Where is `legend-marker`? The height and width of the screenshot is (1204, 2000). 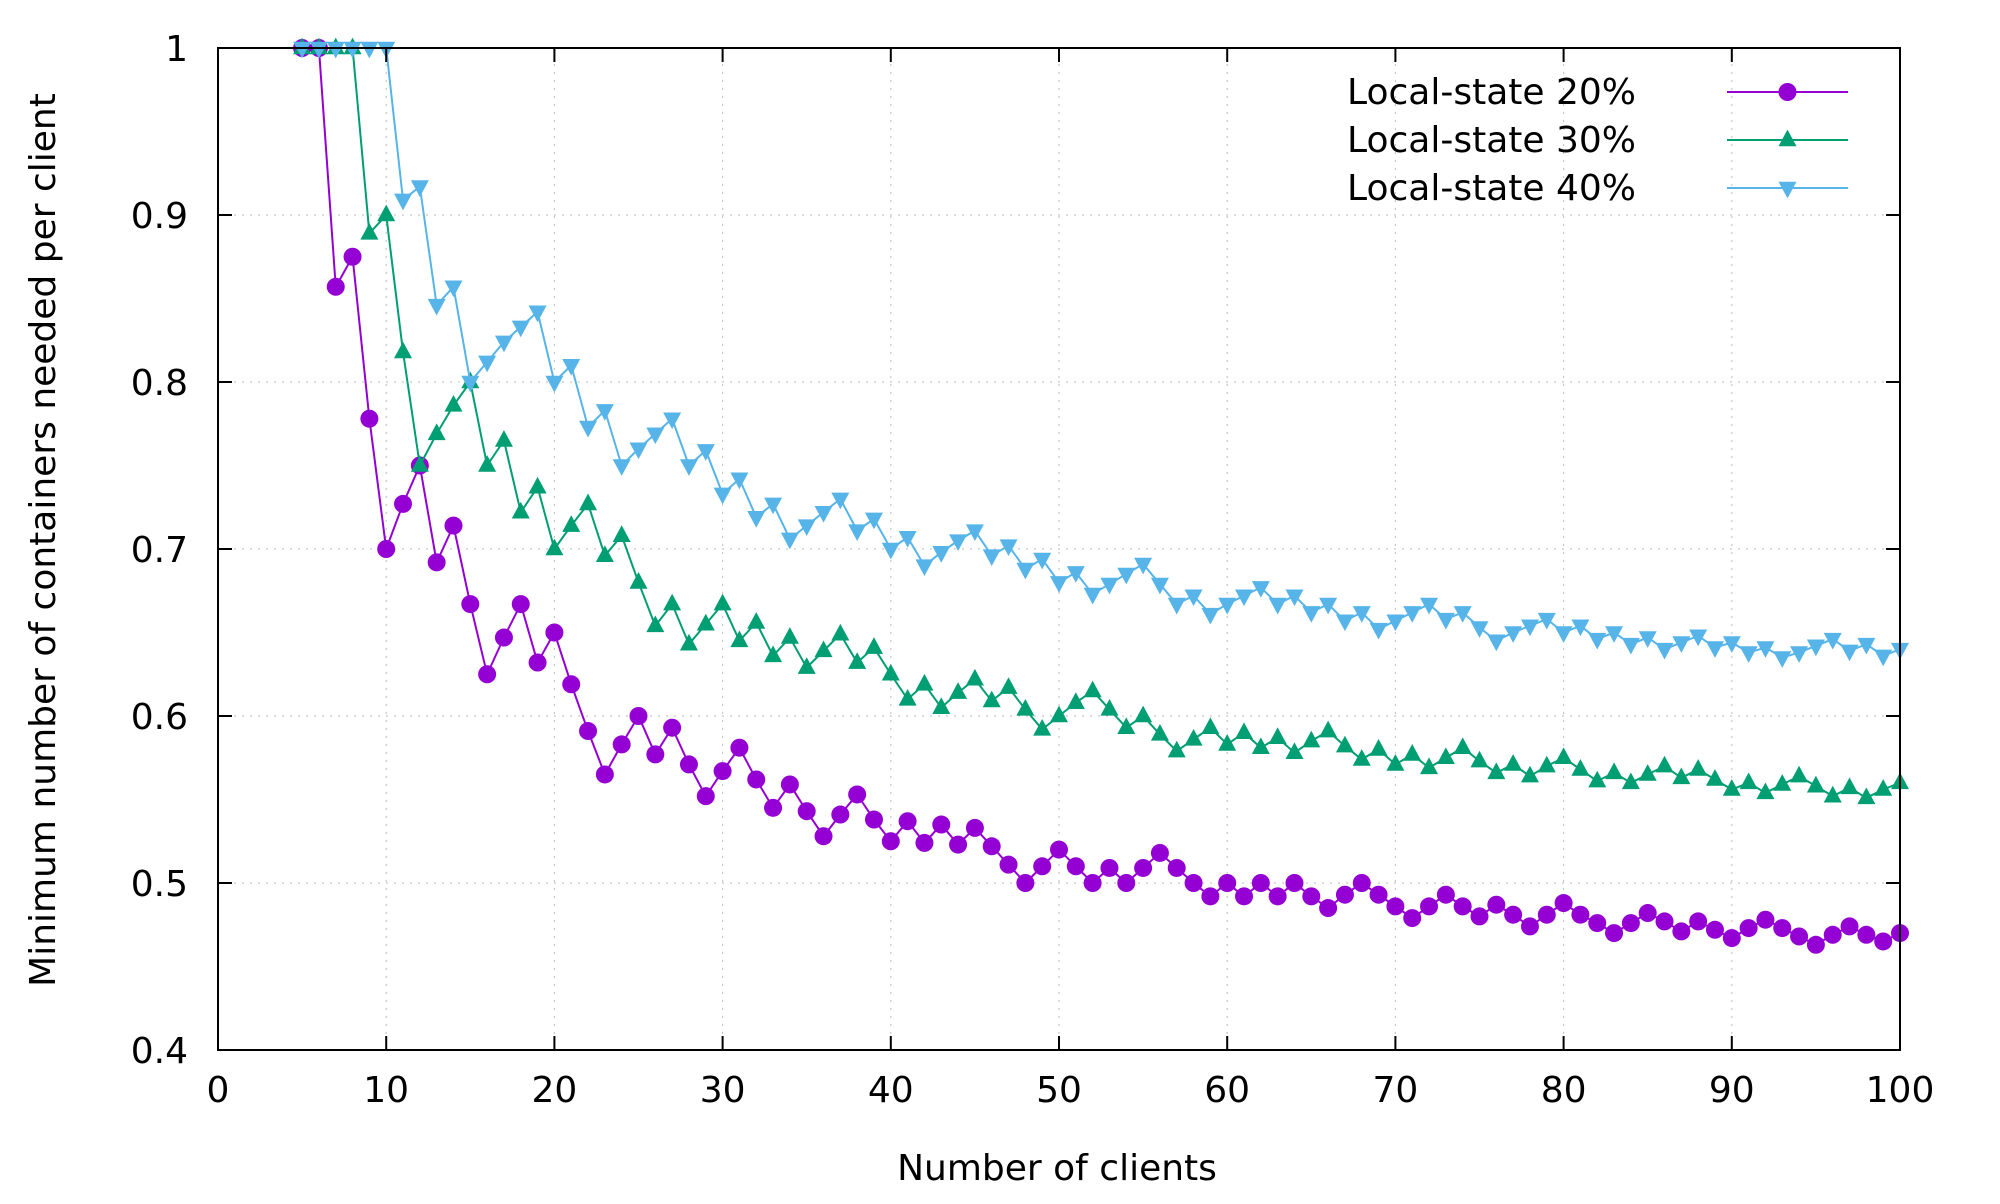
legend-marker is located at coordinates (1787, 138).